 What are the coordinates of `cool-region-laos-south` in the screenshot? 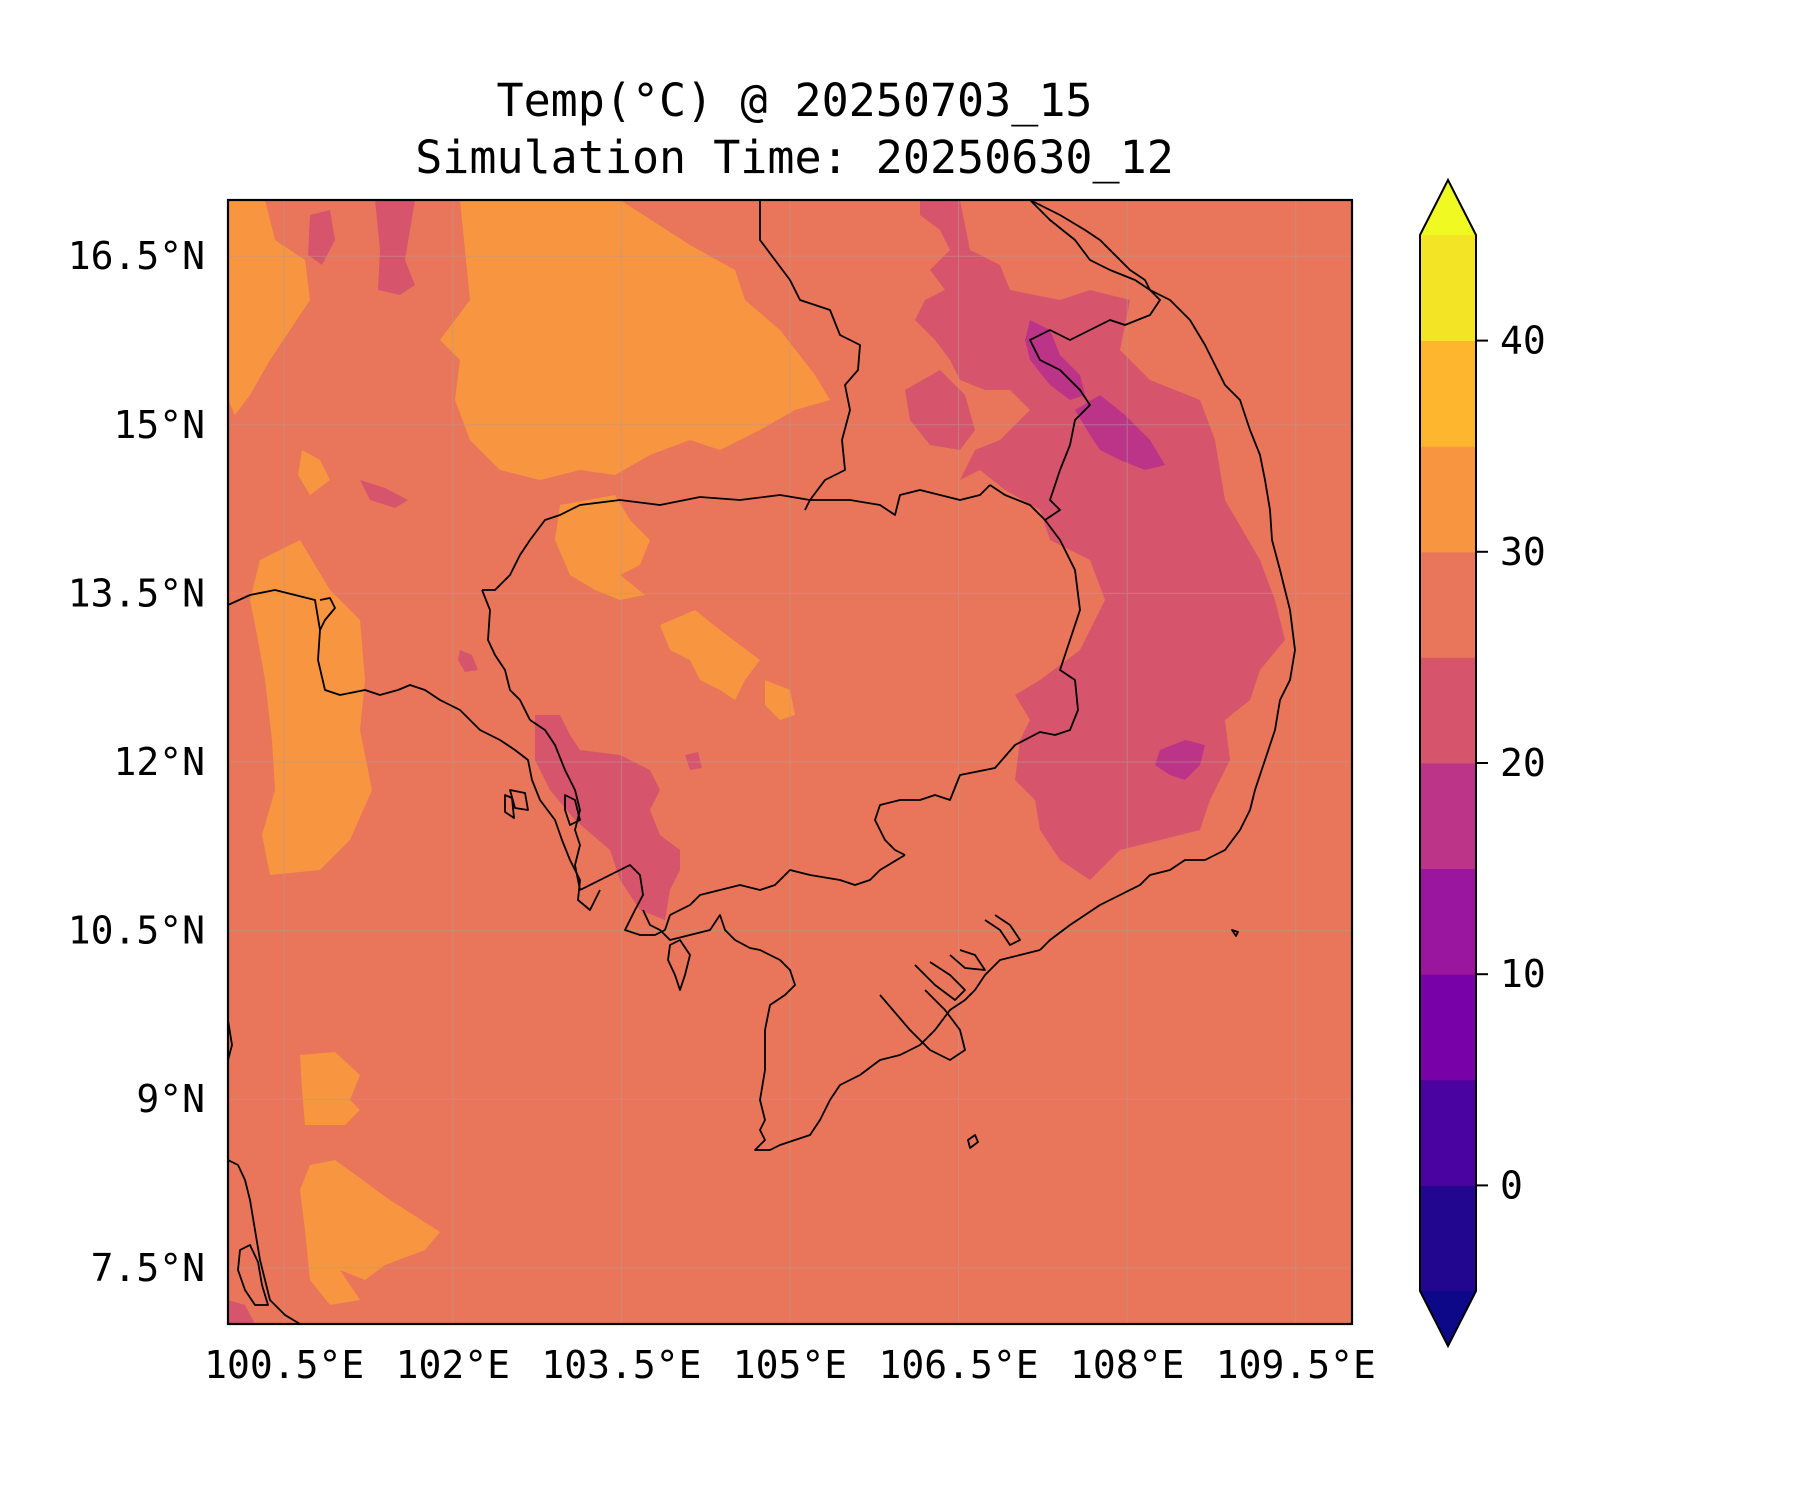 It's located at (940, 410).